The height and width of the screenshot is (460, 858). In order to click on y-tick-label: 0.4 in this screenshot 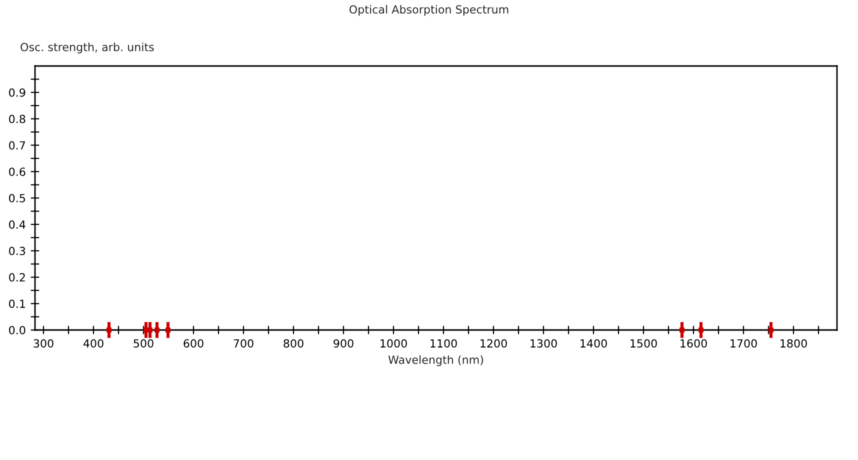, I will do `click(17, 224)`.